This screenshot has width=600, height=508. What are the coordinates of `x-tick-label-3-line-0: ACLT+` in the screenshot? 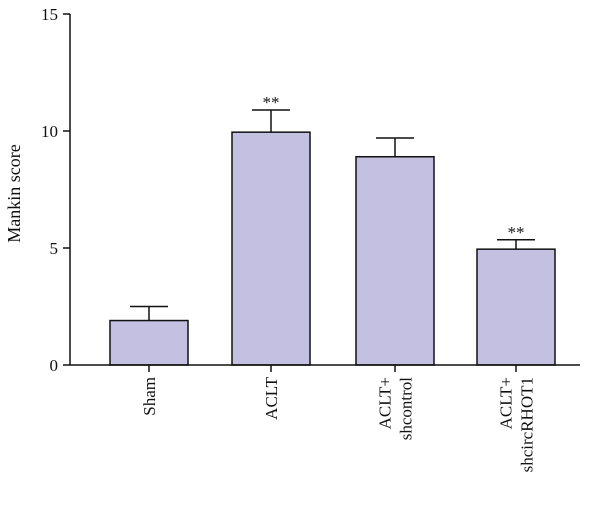 It's located at (506, 403).